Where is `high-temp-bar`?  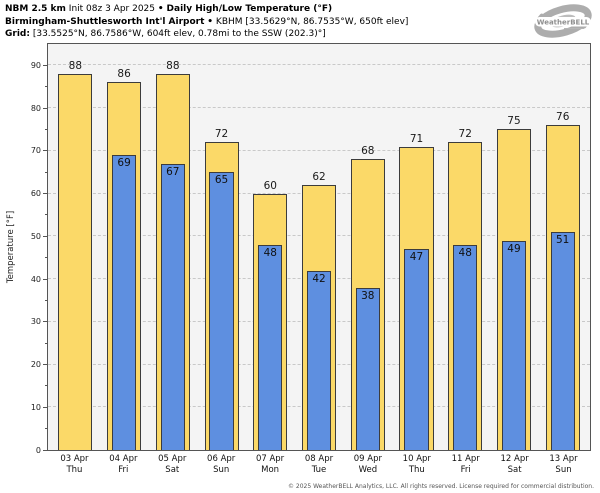 high-temp-bar is located at coordinates (75, 261).